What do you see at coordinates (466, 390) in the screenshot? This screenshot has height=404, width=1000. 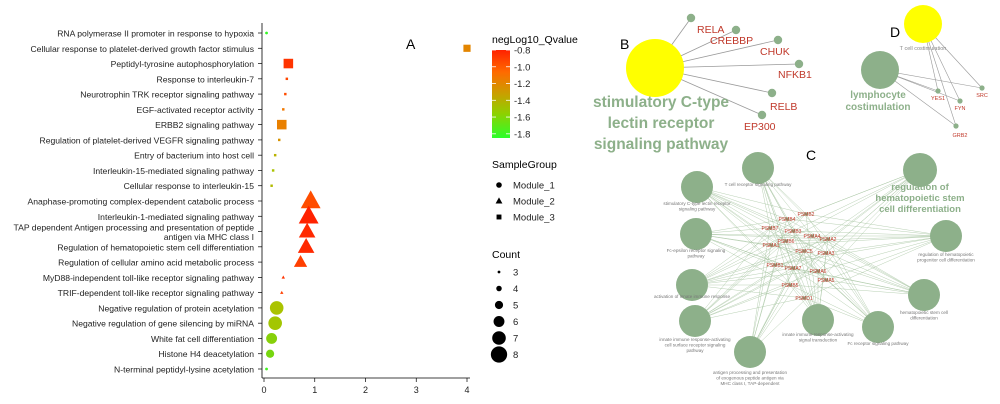 I see `x-tick-label: 4` at bounding box center [466, 390].